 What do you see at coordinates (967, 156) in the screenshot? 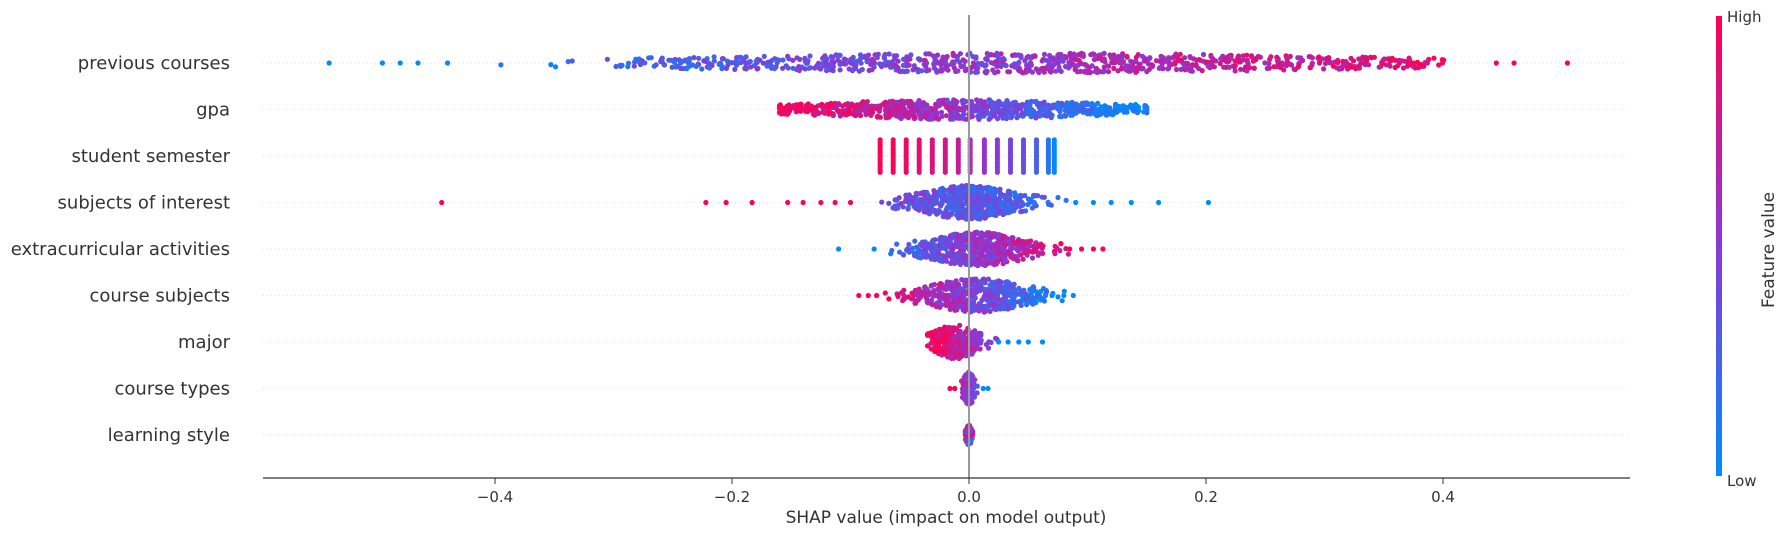
I see `feature-row` at bounding box center [967, 156].